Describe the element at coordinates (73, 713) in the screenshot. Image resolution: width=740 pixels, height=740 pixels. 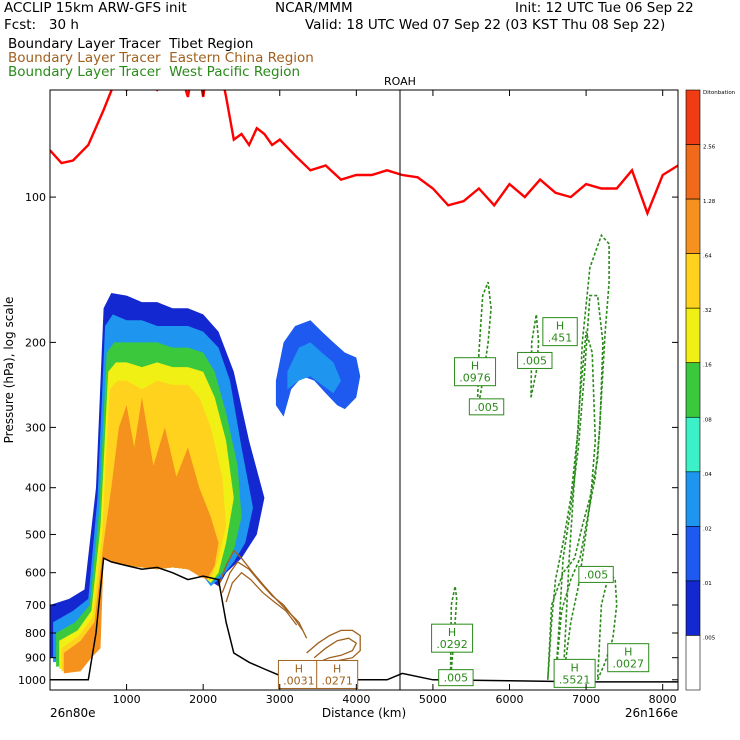
I see `left-endpoint-label: 26n80e` at that location.